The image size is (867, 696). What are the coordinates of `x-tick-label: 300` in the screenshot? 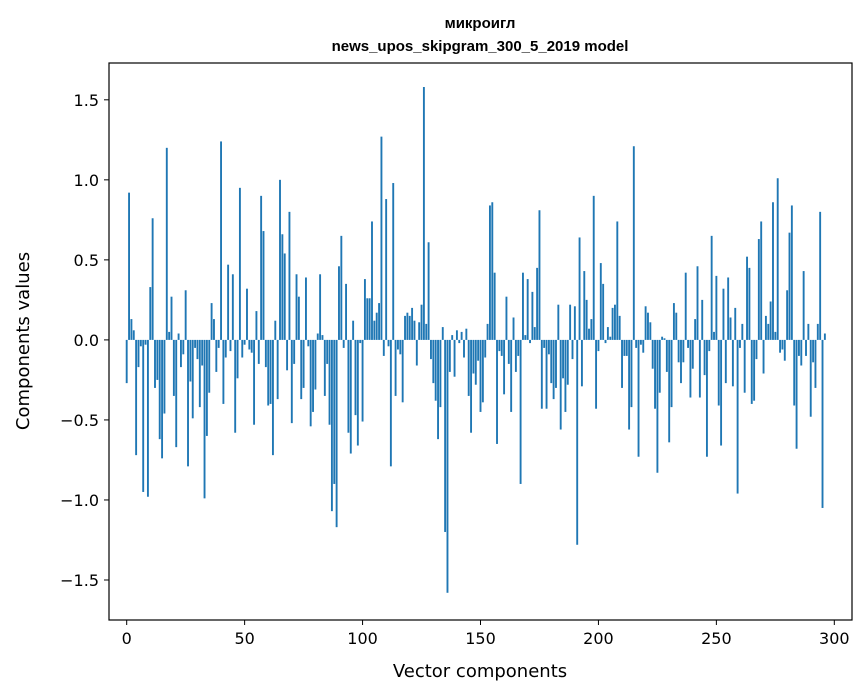 It's located at (834, 638).